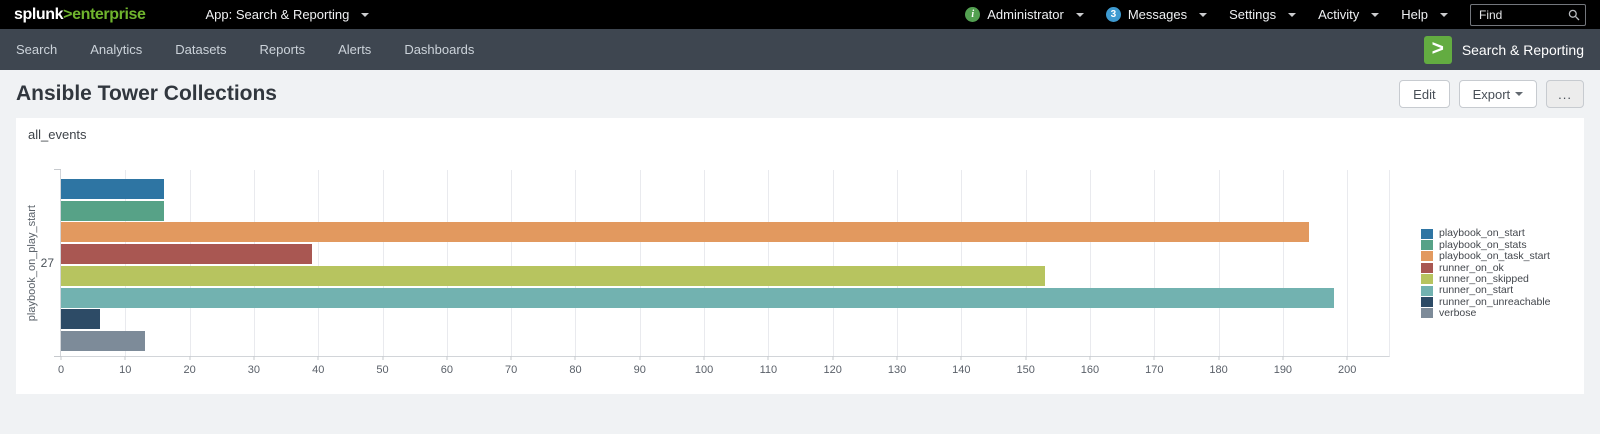  Describe the element at coordinates (1090, 370) in the screenshot. I see `x-axis-label: 160` at that location.